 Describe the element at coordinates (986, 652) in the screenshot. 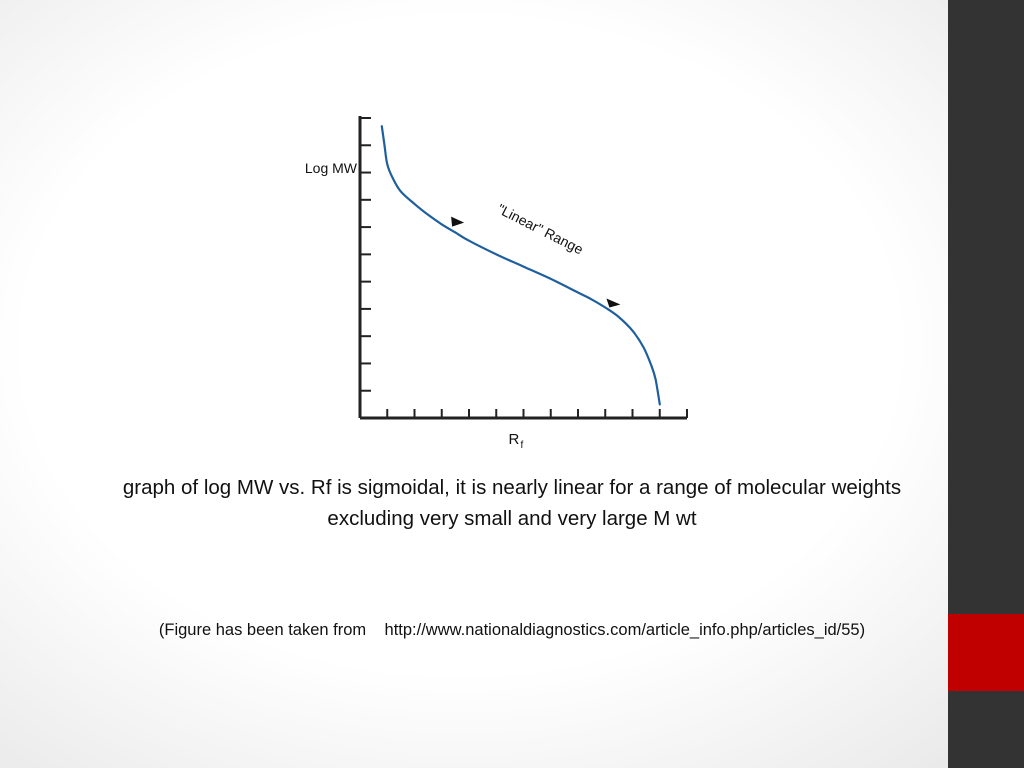

I see `sidebar-accent-block` at that location.